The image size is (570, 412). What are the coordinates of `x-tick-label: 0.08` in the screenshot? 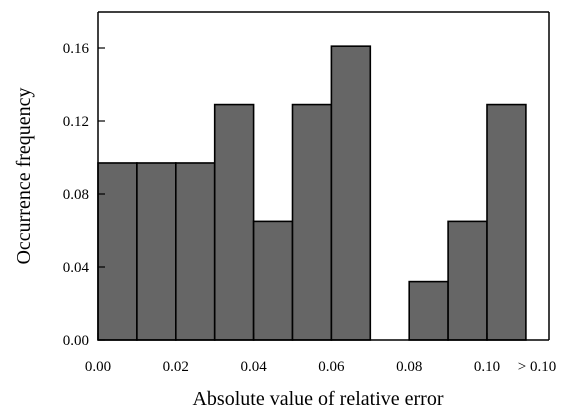 It's located at (409, 367).